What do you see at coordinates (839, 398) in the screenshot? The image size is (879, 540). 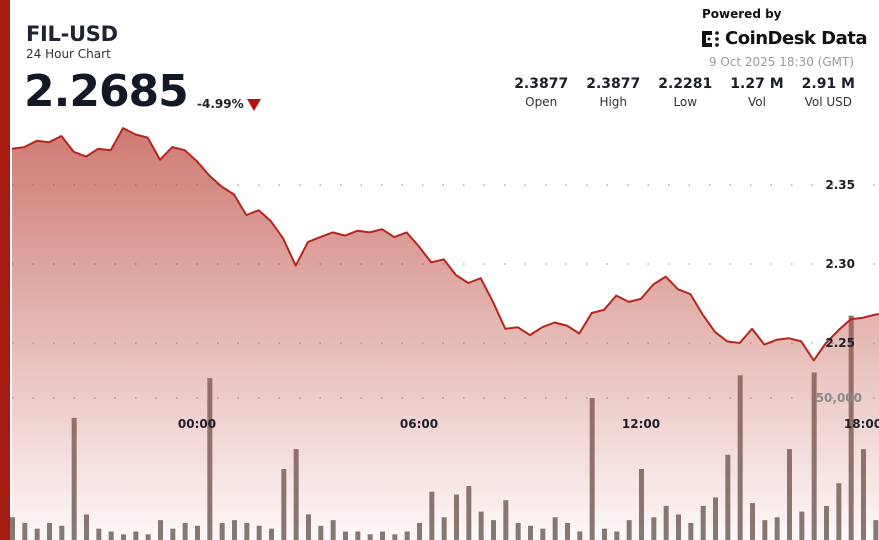 I see `volume-tick-label: 50,000` at bounding box center [839, 398].